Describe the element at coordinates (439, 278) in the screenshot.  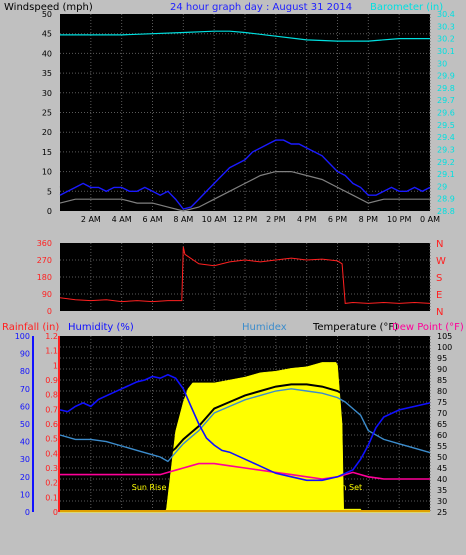
I see `compass-tick: S` at that location.